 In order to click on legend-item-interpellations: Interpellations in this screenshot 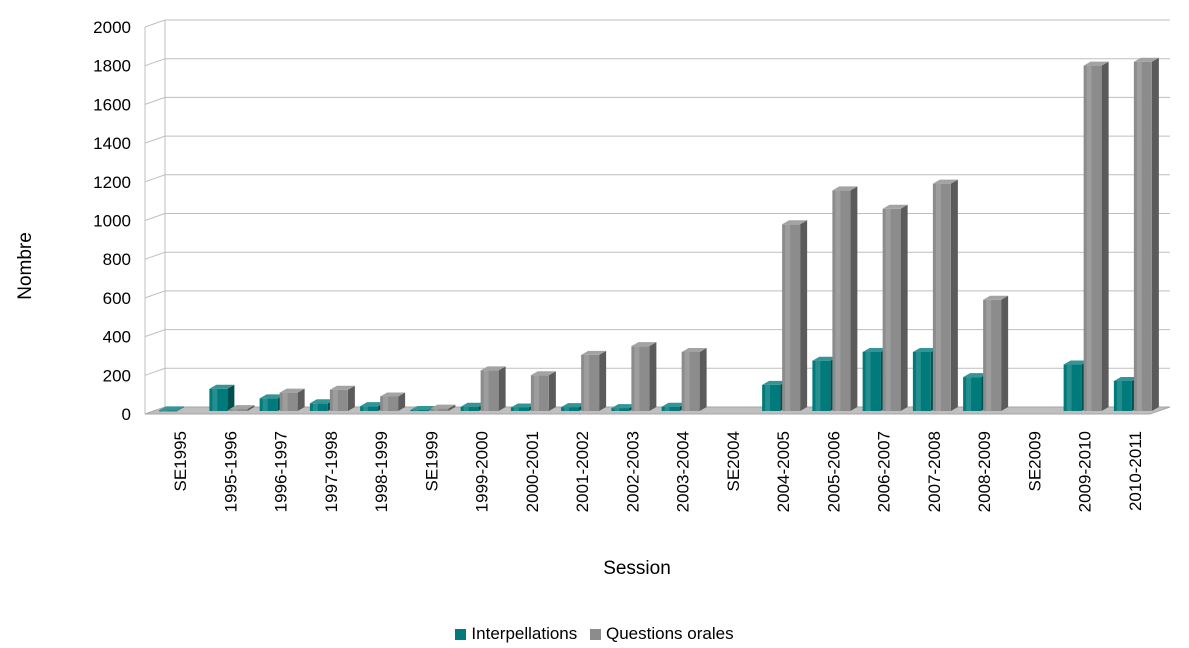, I will do `click(516, 634)`.